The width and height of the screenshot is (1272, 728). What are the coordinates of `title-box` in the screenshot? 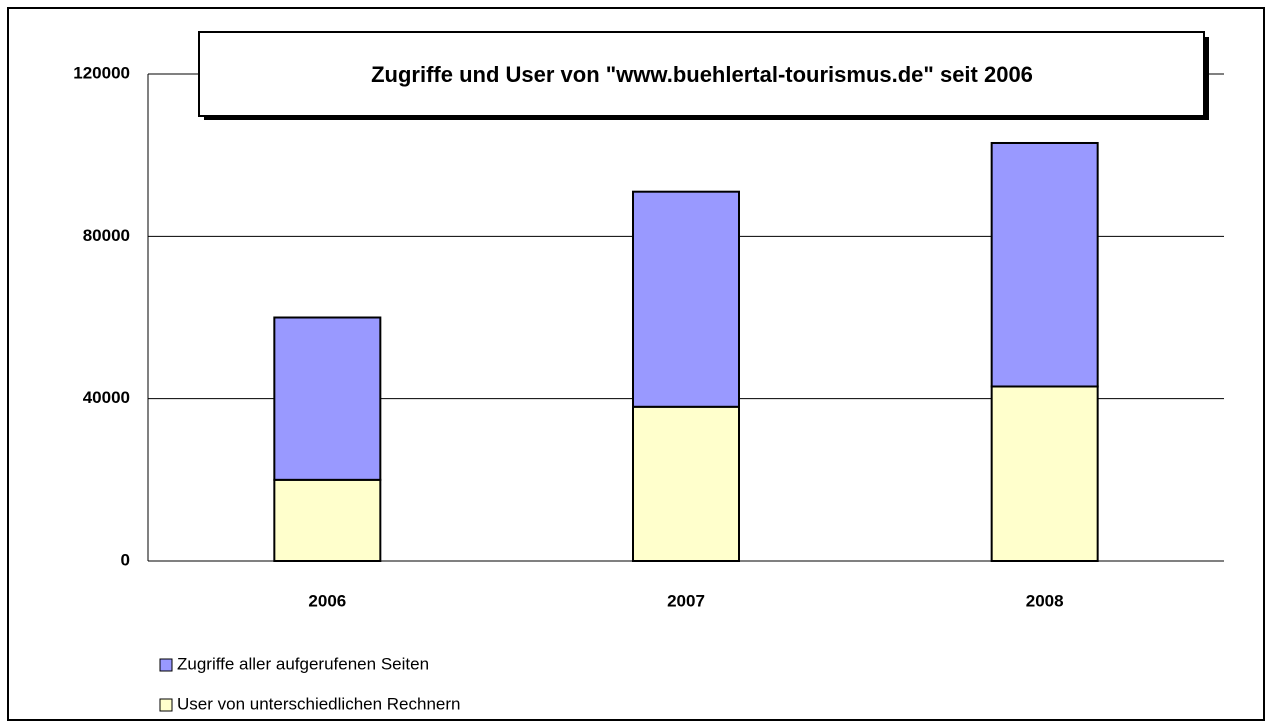 It's located at (701, 74).